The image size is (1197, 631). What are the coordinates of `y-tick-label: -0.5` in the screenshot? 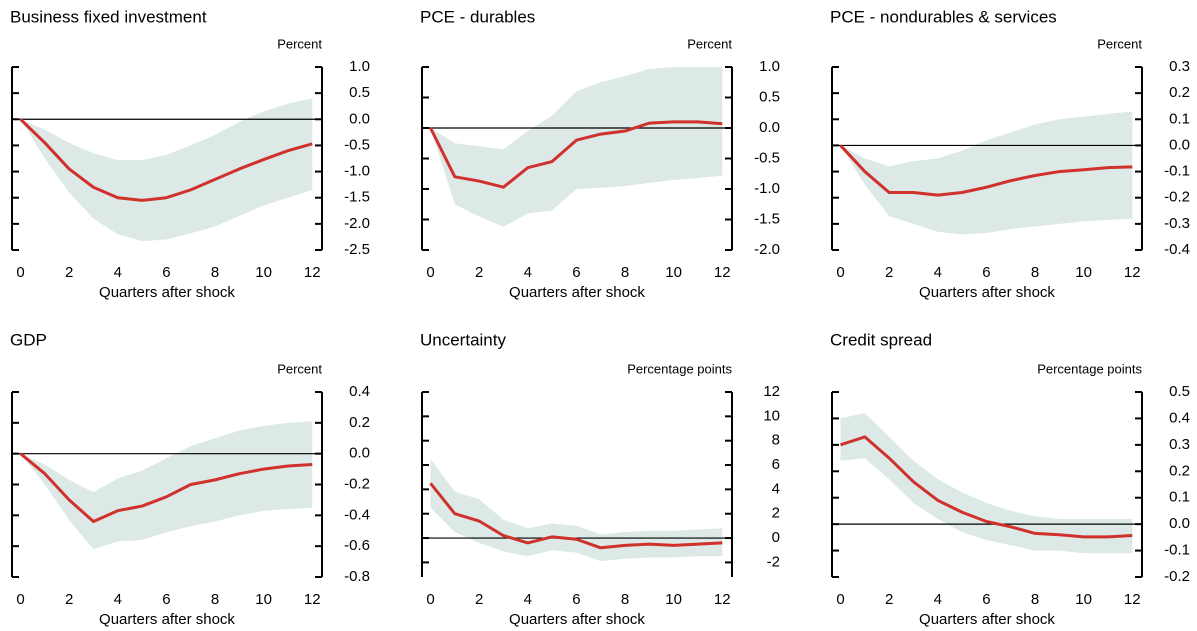 It's located at (767, 157).